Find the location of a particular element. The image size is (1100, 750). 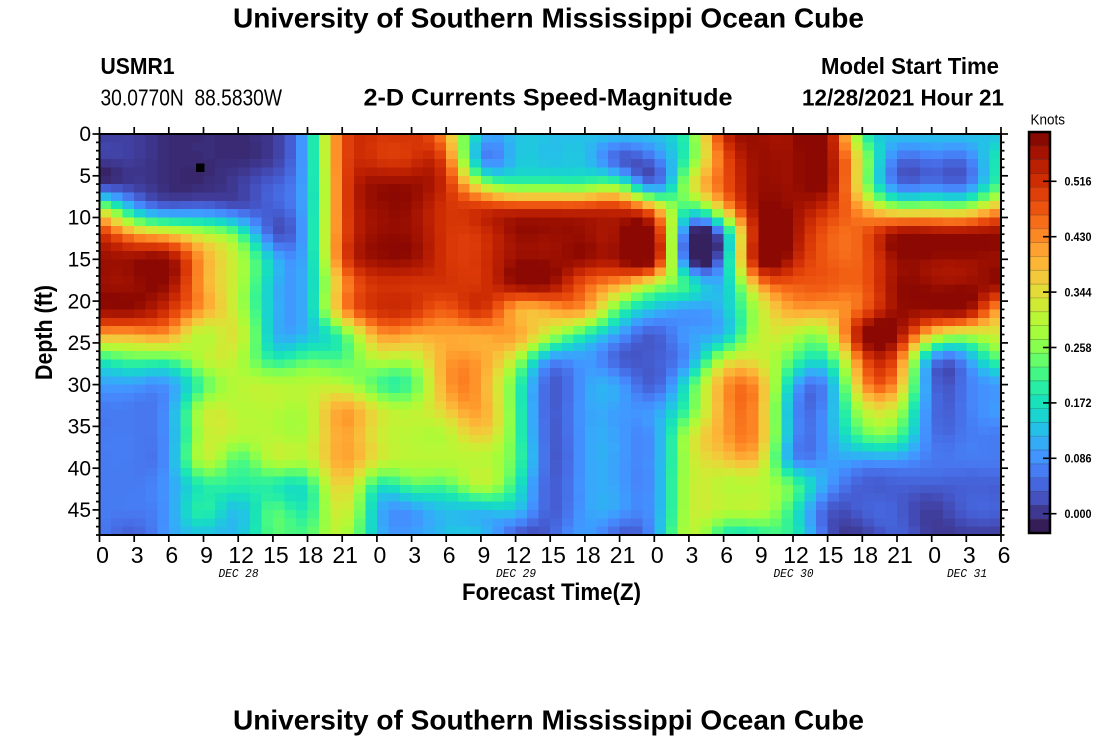

svg-text: 40 is located at coordinates (79, 468).